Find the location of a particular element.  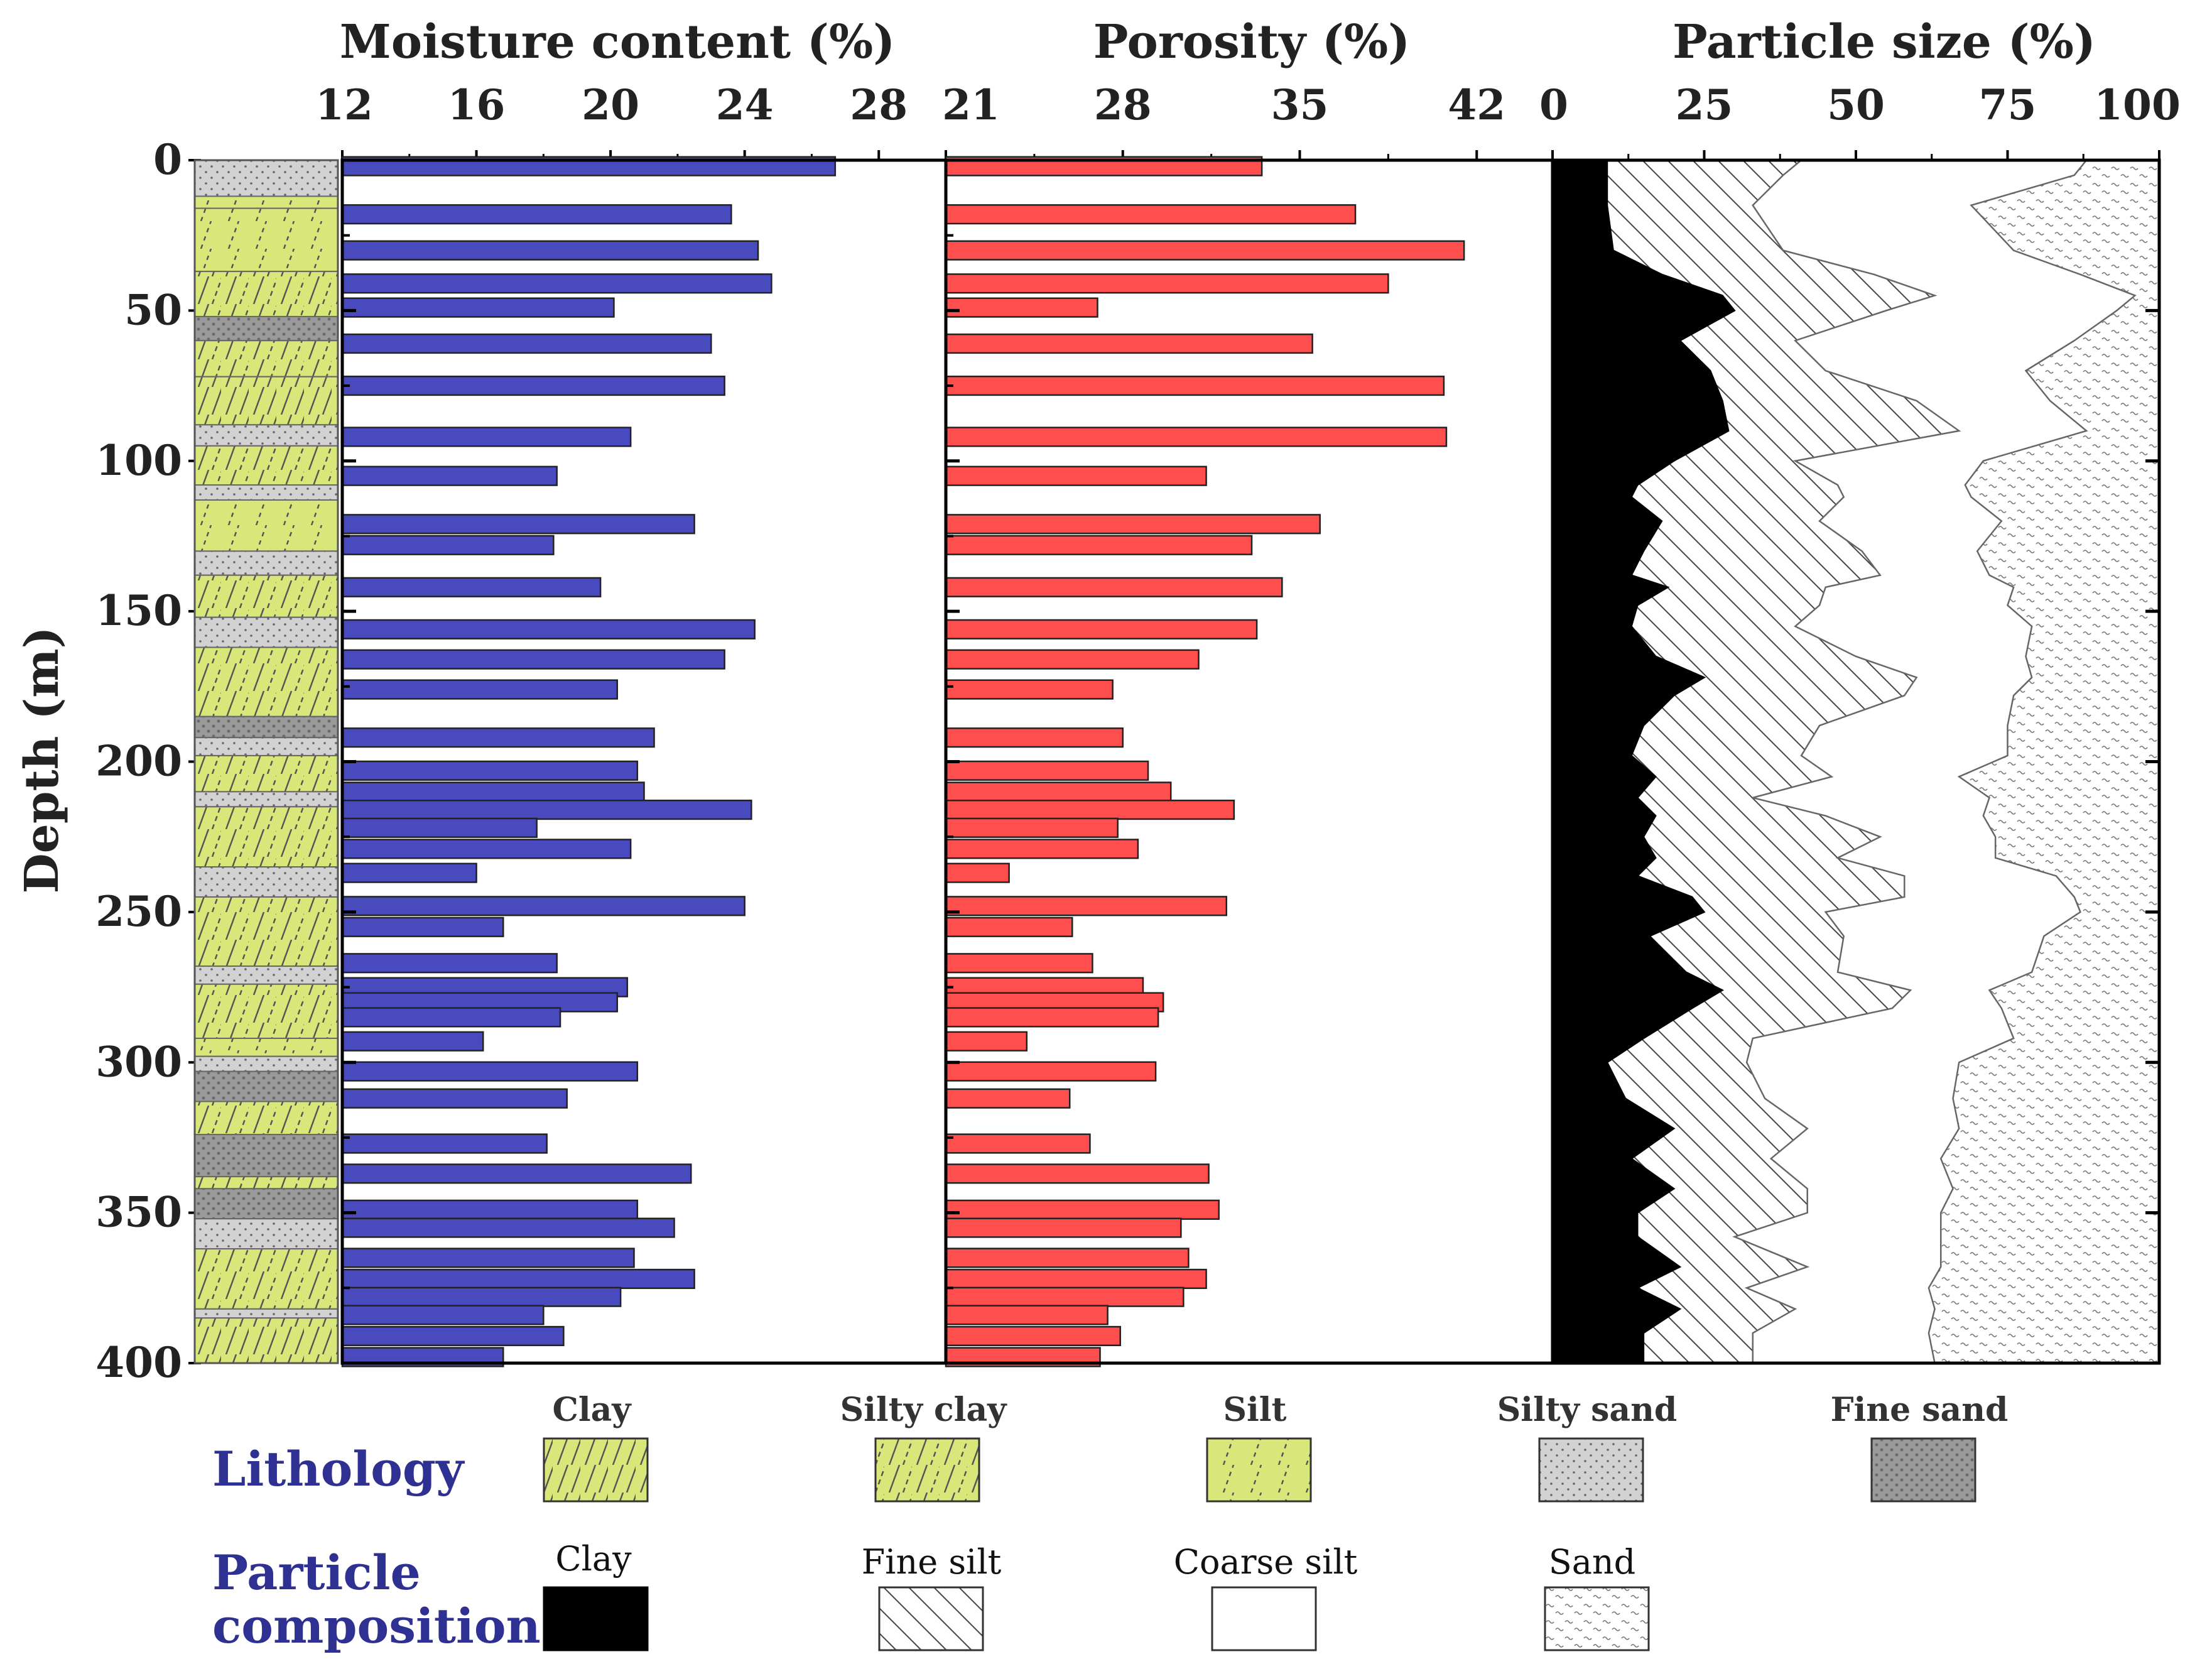

x-tick-label: 12 is located at coordinates (344, 105).